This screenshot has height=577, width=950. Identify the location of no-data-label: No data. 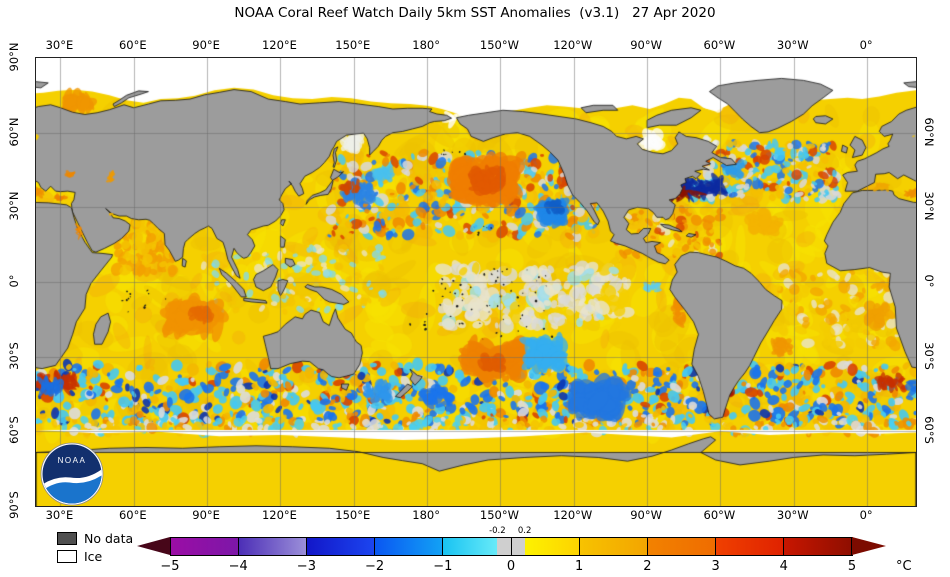
(109, 538).